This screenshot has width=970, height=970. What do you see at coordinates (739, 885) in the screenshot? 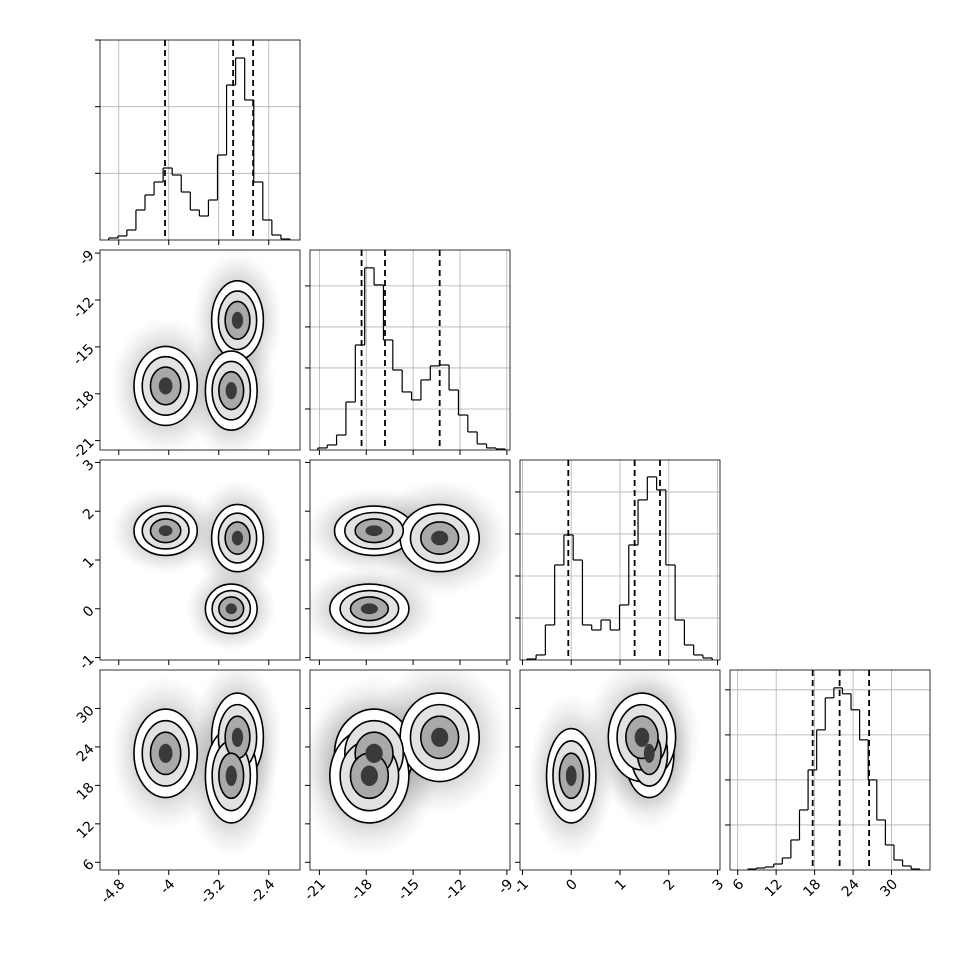
I see `x-tick-label: 6` at bounding box center [739, 885].